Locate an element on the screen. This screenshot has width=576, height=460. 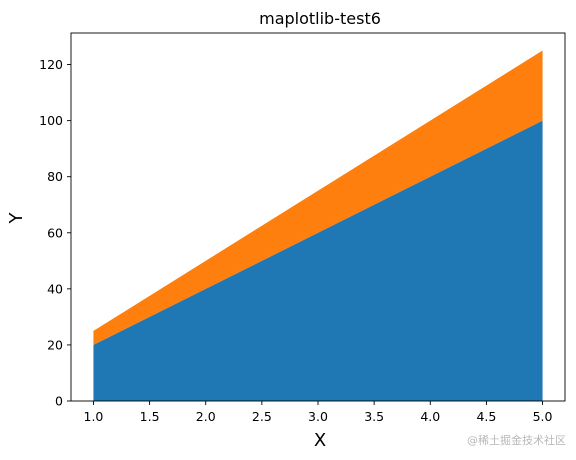
y-tick-label: 0 is located at coordinates (59, 401).